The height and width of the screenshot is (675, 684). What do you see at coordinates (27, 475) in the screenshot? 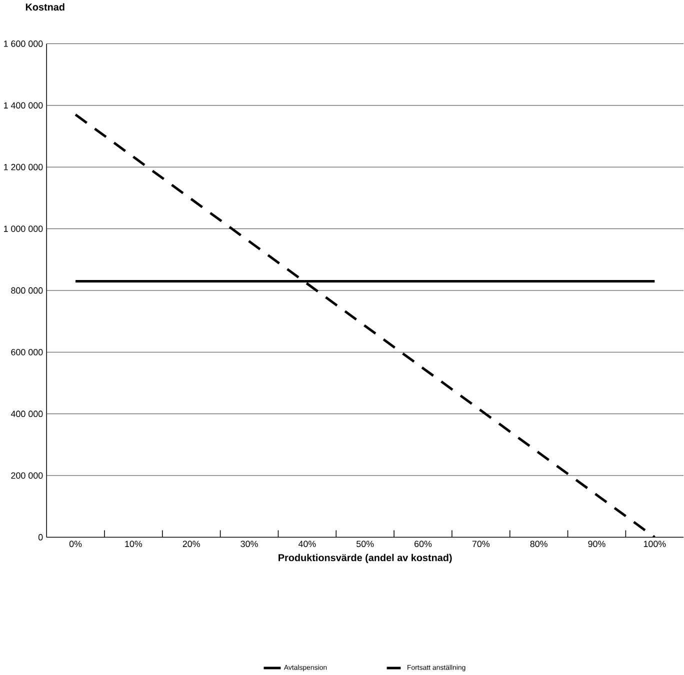
I see `y-tick-label: 200 000` at bounding box center [27, 475].